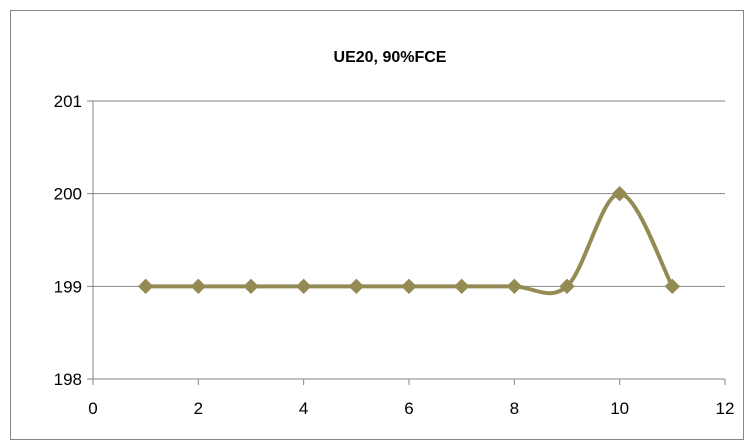  What do you see at coordinates (68, 240) in the screenshot?
I see `y-axis-ticks: 198 199 200 201` at bounding box center [68, 240].